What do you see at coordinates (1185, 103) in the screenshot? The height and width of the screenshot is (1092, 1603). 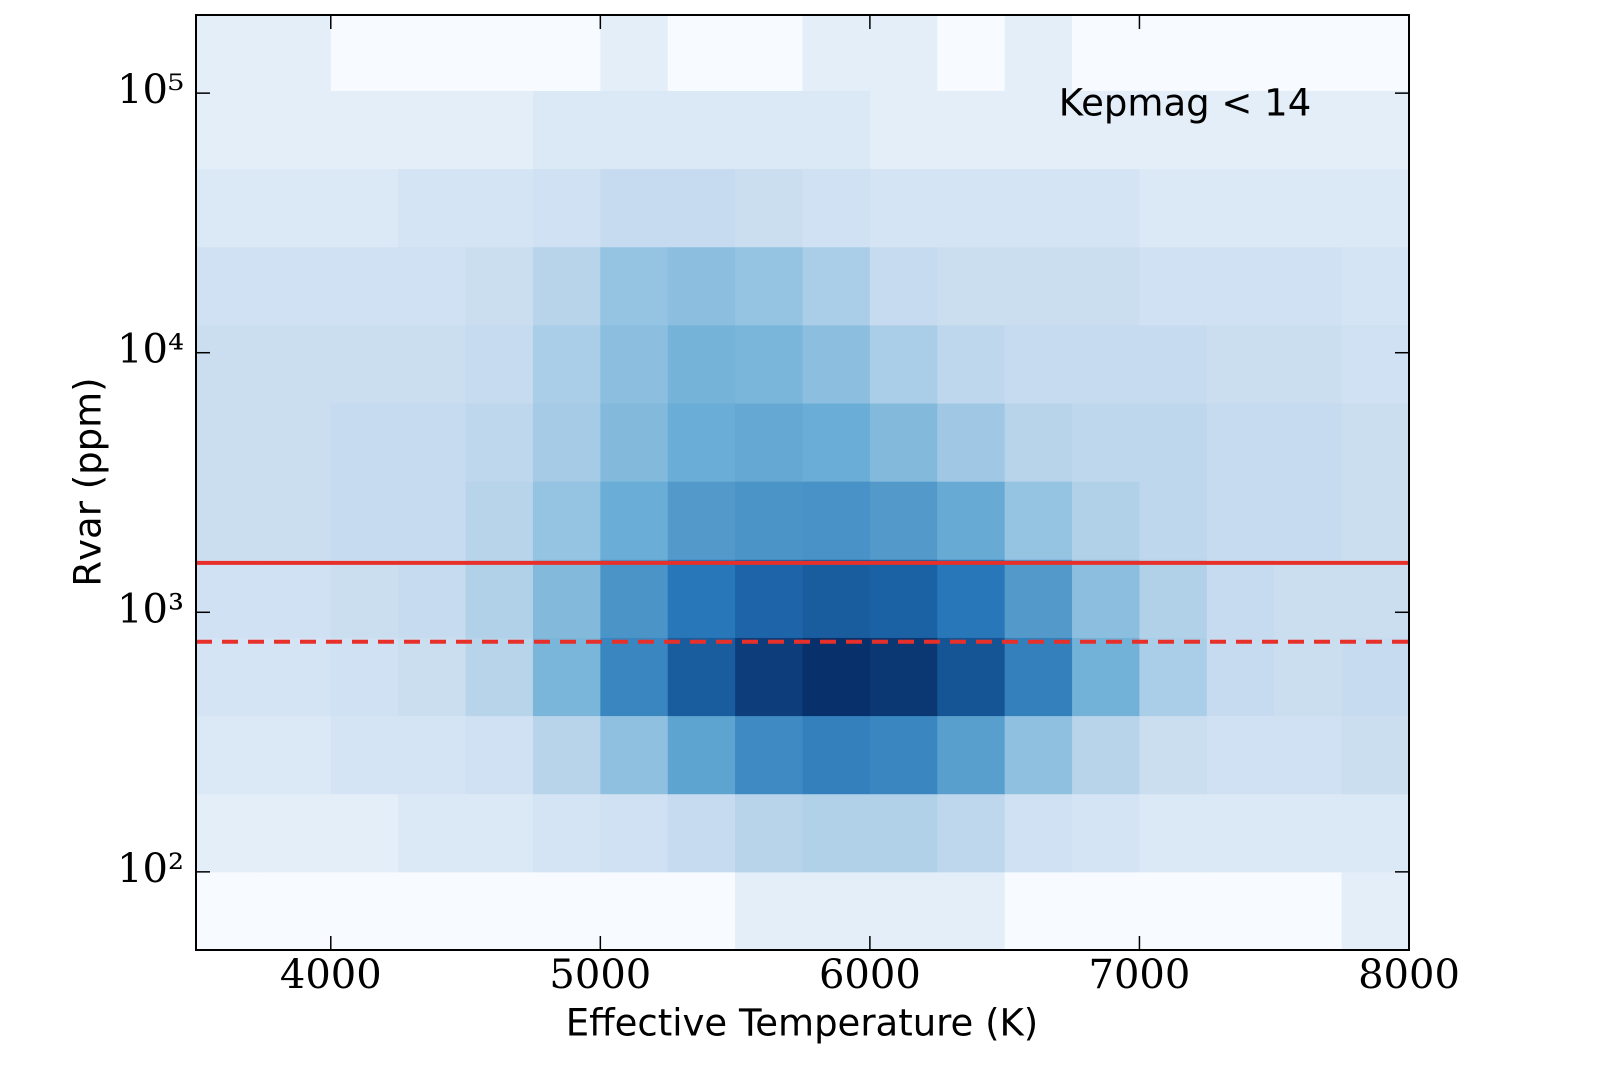 I see `annotation: Kepmag < 14` at bounding box center [1185, 103].